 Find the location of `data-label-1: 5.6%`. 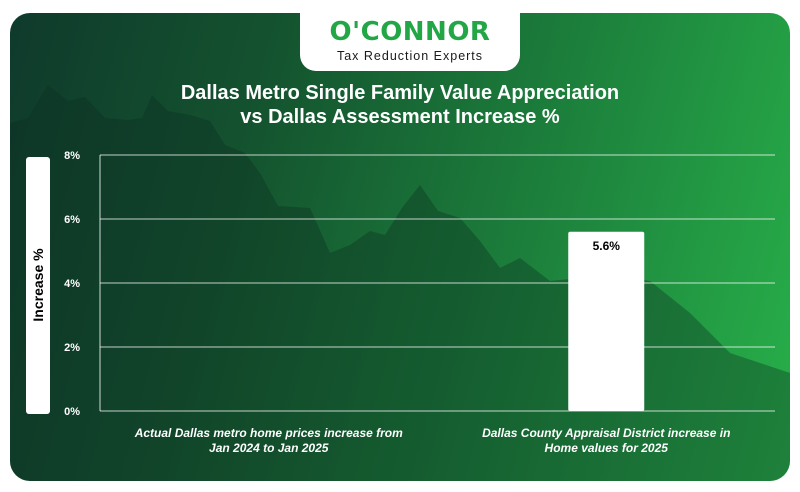

data-label-1: 5.6% is located at coordinates (607, 246).